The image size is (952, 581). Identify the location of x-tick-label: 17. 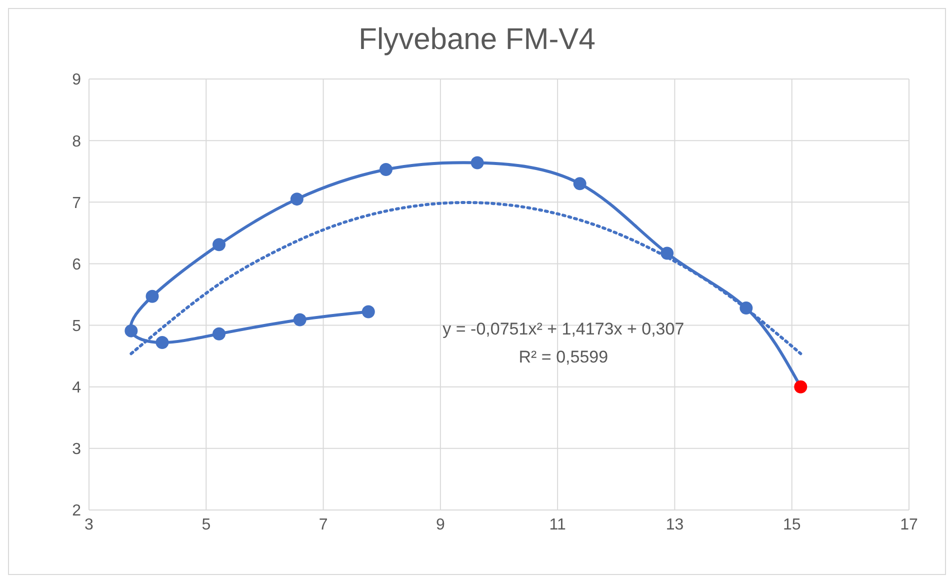
(909, 525).